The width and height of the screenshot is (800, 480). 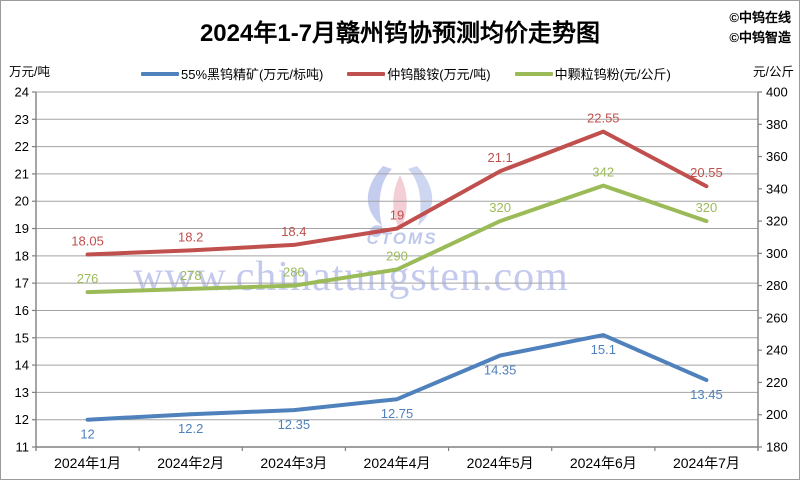 What do you see at coordinates (777, 92) in the screenshot?
I see `right-tick-label: 400` at bounding box center [777, 92].